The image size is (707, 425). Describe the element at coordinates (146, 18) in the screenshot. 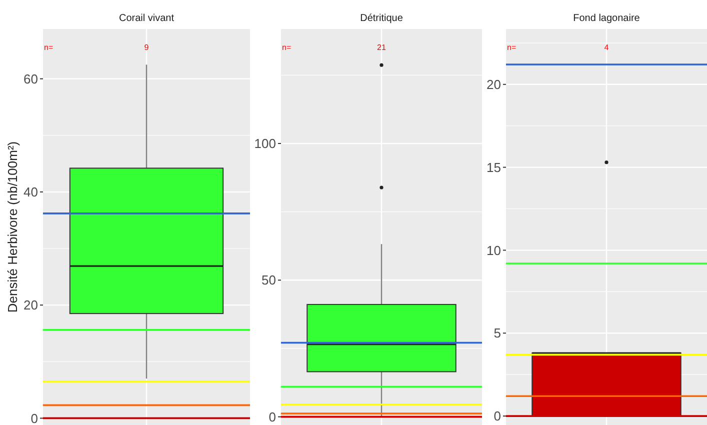

I see `chart-title: Corail vivant` at that location.